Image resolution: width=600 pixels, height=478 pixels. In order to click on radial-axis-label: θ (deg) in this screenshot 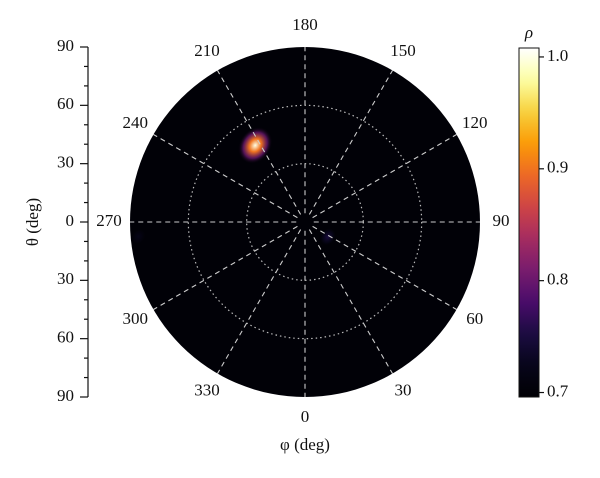, I will do `click(32, 222)`.